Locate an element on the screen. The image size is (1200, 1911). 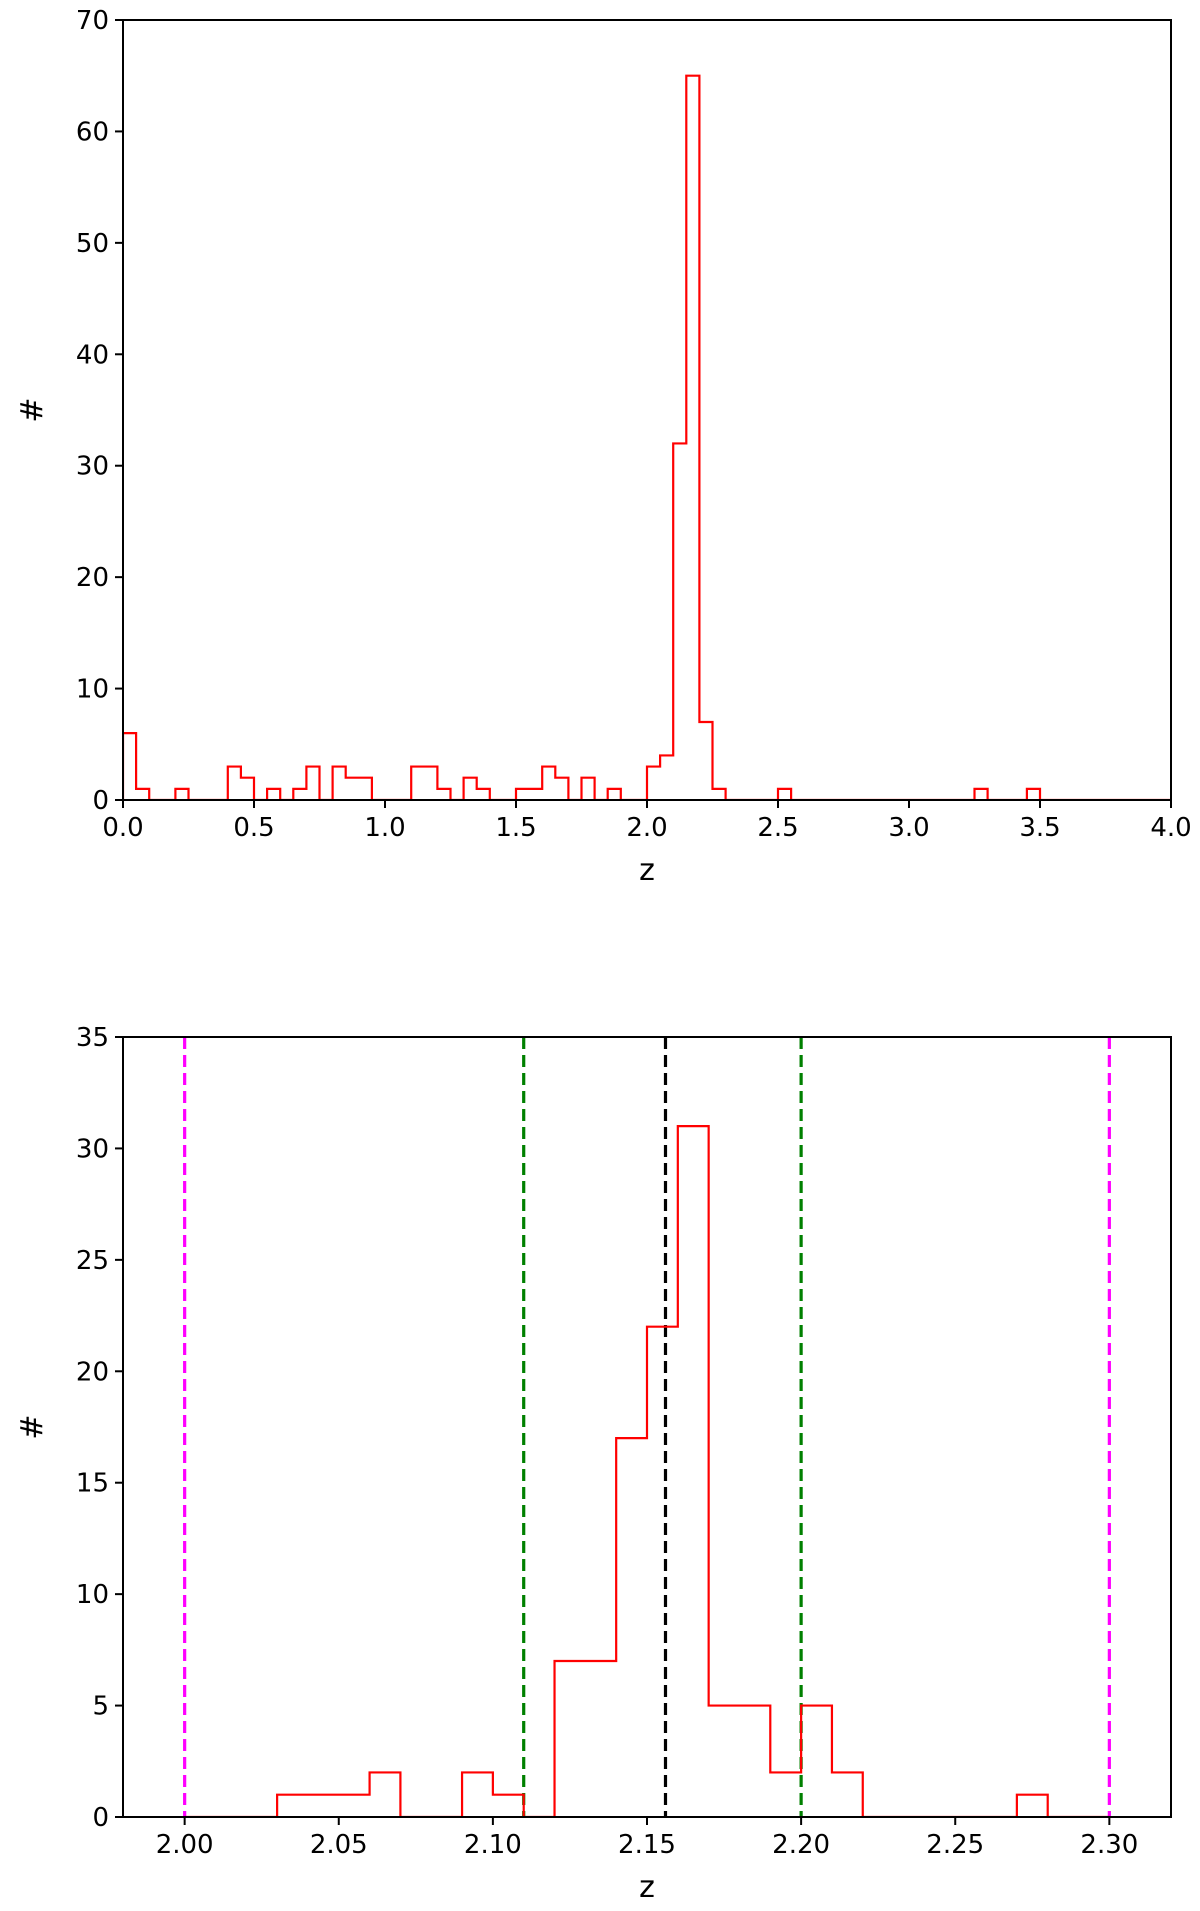
x-tick-label: 0.0 is located at coordinates (122, 828).